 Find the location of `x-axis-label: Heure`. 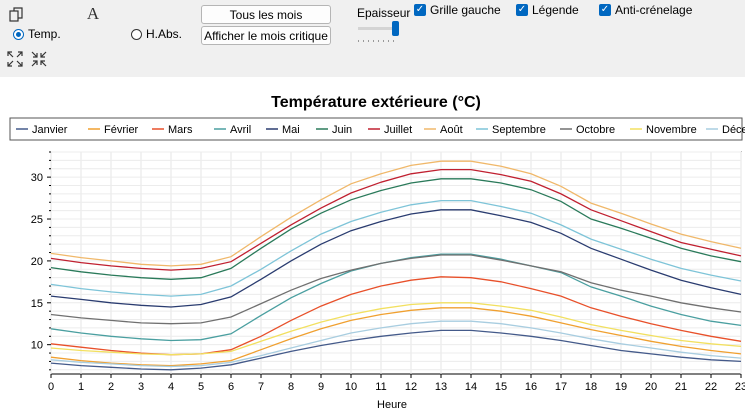

x-axis-label: Heure is located at coordinates (392, 405).